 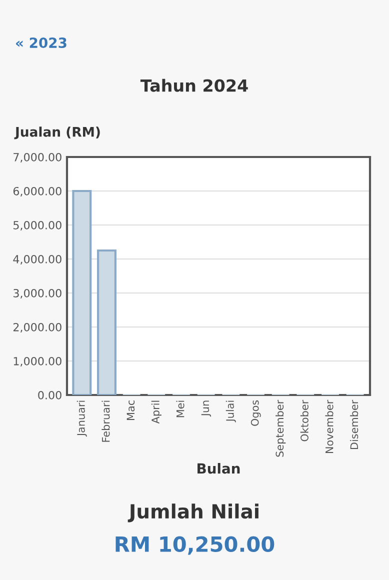 I want to click on y-tick-label: 7,000.00, so click(x=38, y=157).